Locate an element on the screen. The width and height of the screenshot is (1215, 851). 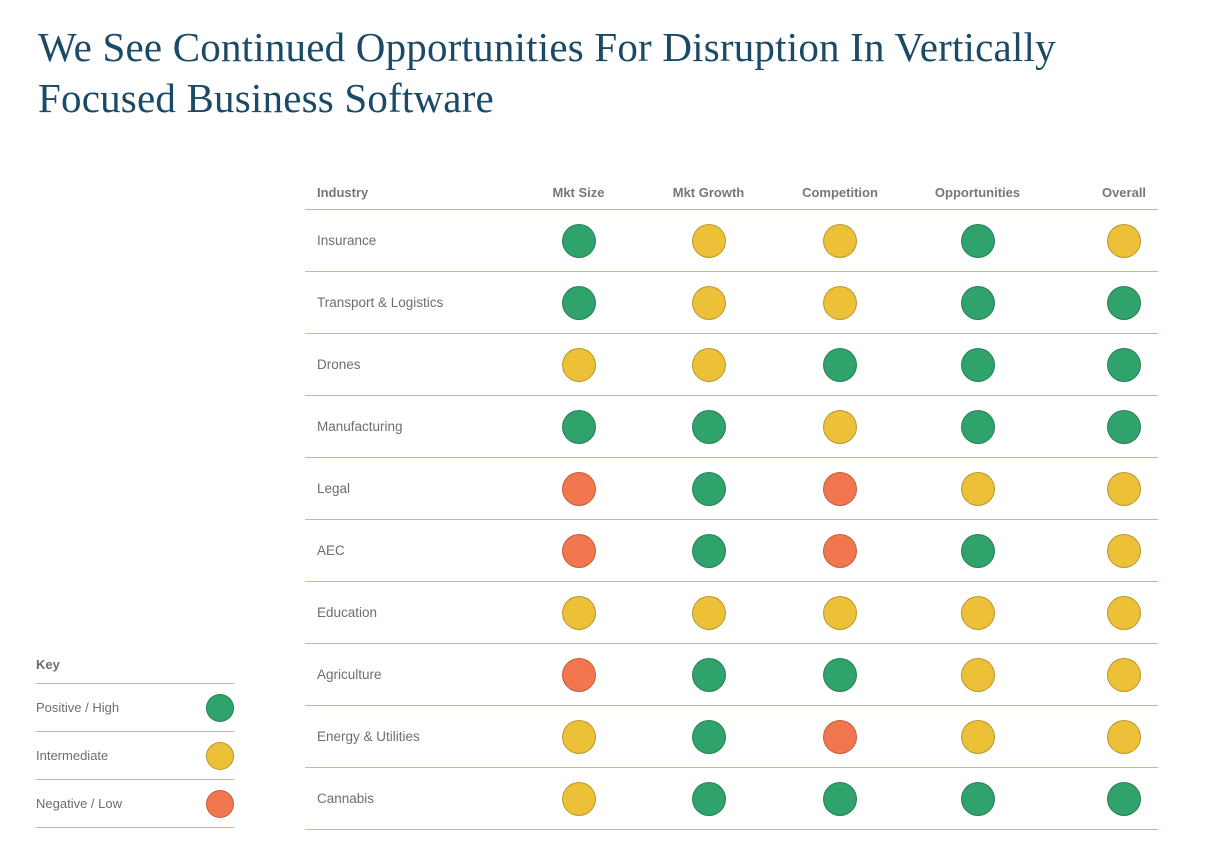
legend-label: Positive / High is located at coordinates (78, 707).